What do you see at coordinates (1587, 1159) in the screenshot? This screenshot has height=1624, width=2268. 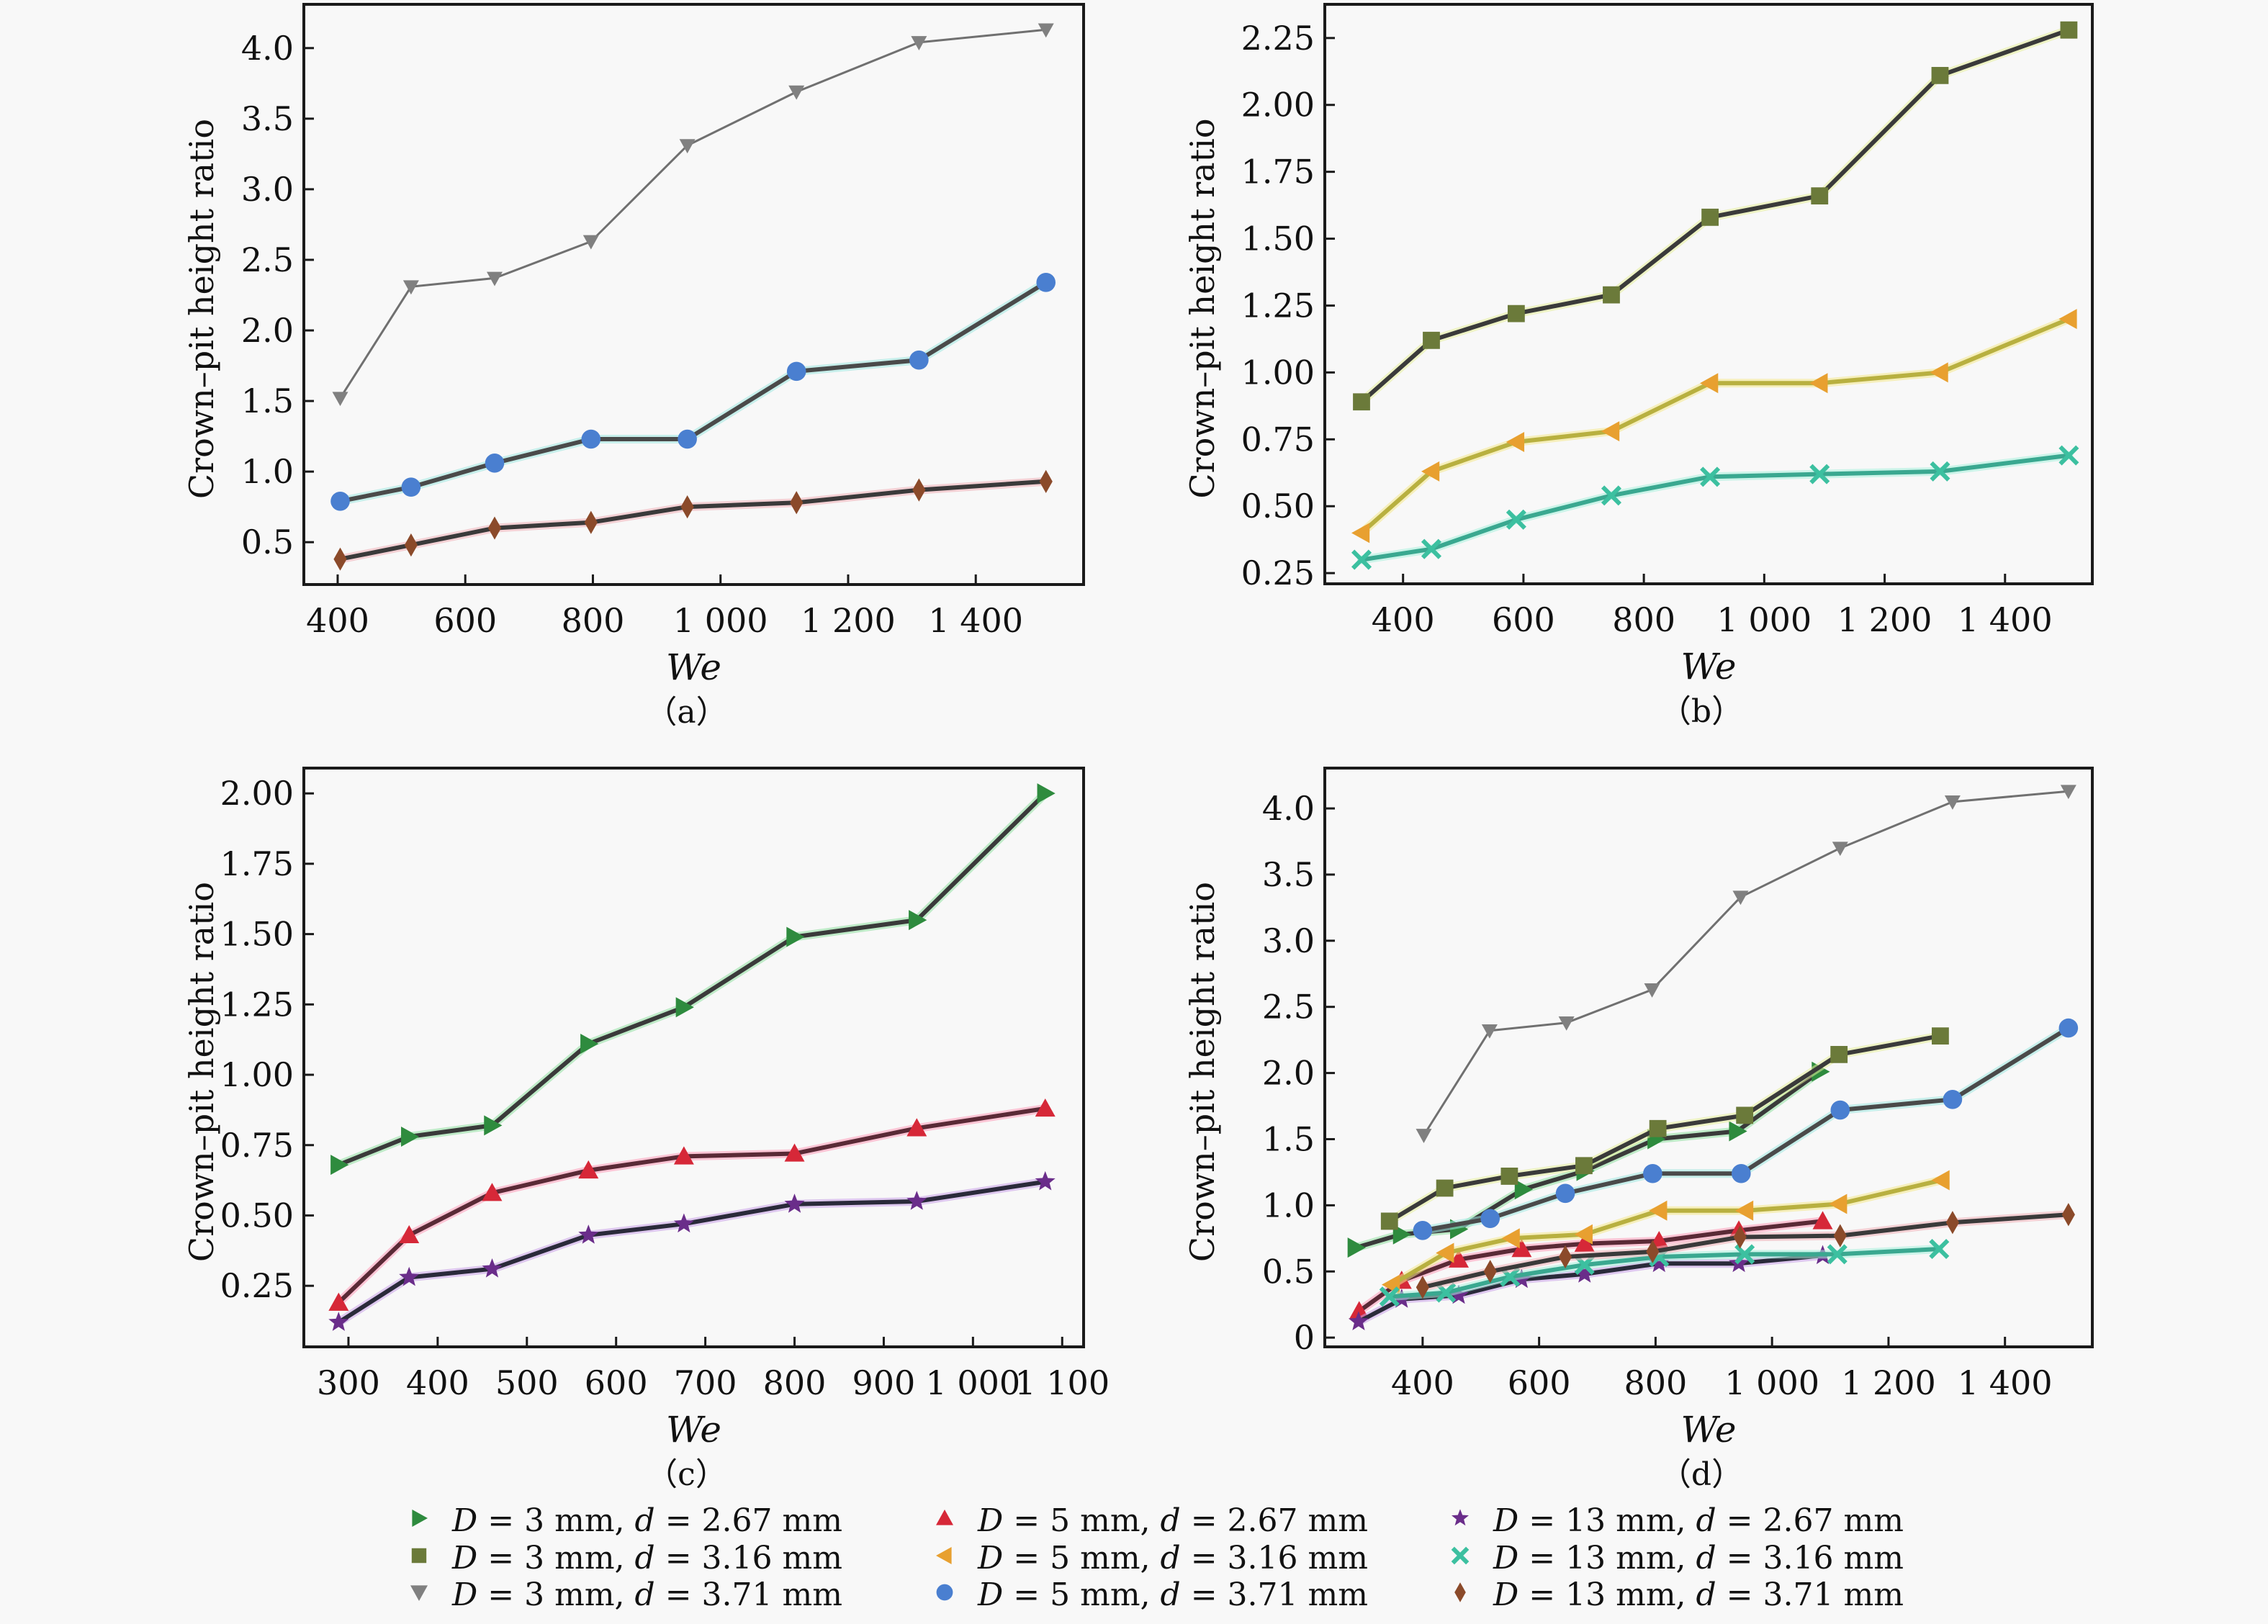 I see `series-D3_d267-line` at bounding box center [1587, 1159].